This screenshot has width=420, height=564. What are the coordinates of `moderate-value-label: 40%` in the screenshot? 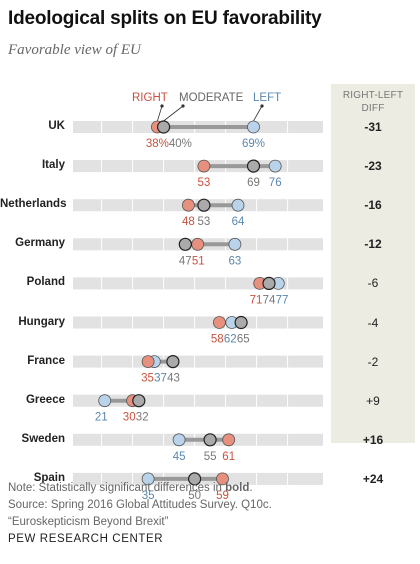 It's located at (180, 144).